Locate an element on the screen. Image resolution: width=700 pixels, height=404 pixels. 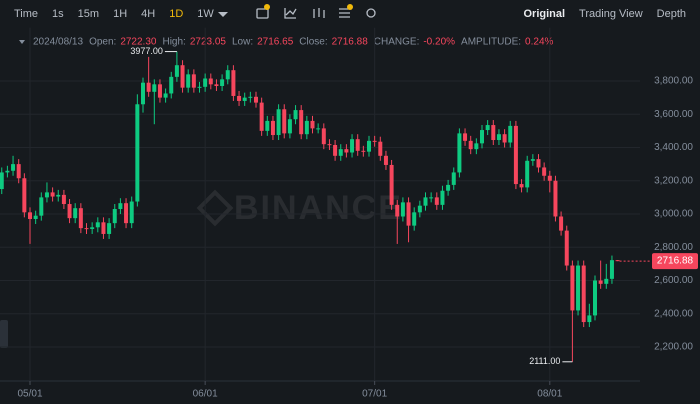
view-button: Trading View is located at coordinates (611, 14).